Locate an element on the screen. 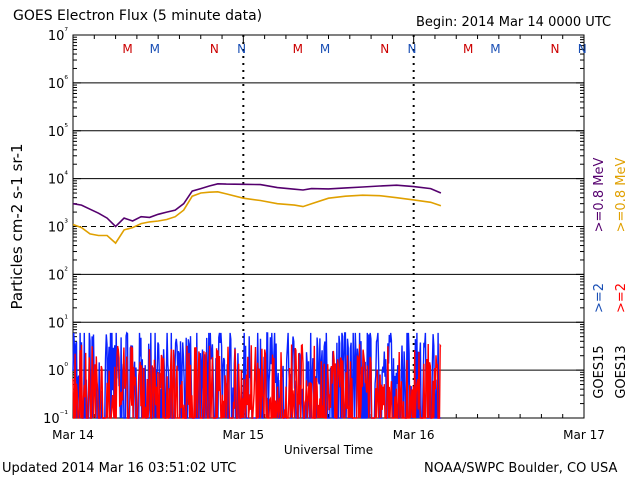 The image size is (640, 480). x-tick-label: Mar 17 is located at coordinates (584, 435).